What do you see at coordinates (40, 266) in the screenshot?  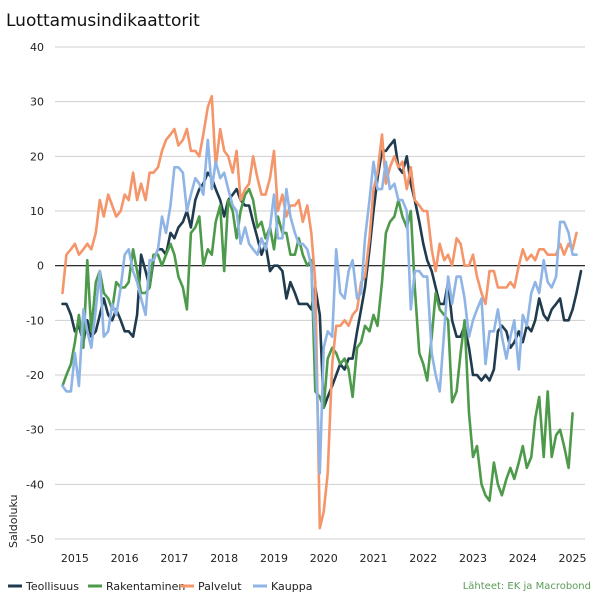 I see `y-tick-label: 0` at bounding box center [40, 266].